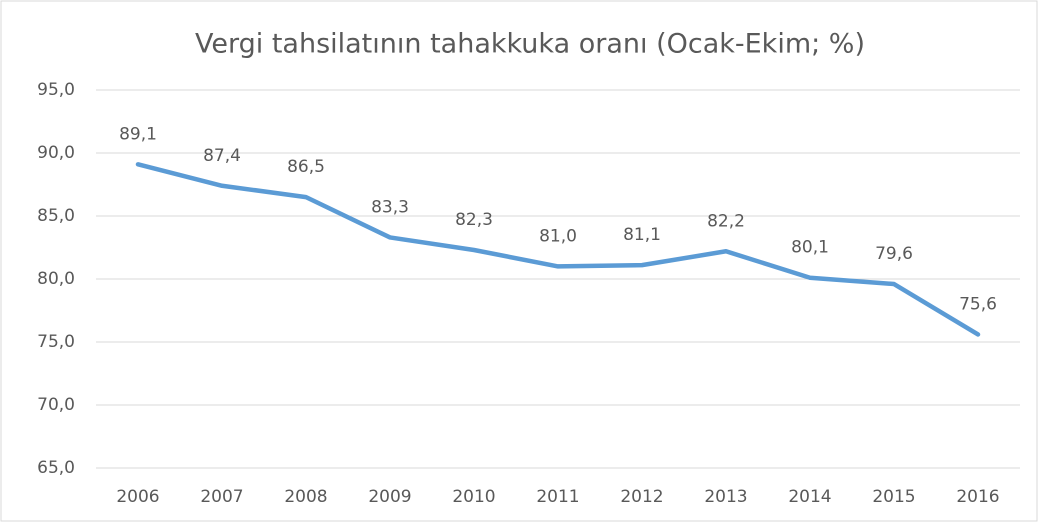  Describe the element at coordinates (56, 153) in the screenshot. I see `y-tick-label: 90,0` at that location.